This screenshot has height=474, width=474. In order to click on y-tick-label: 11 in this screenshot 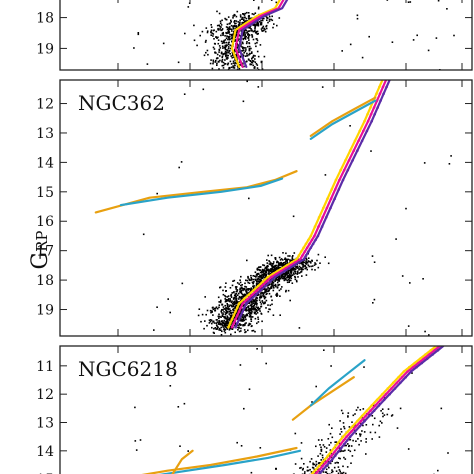, I will do `click(45, 367)`.